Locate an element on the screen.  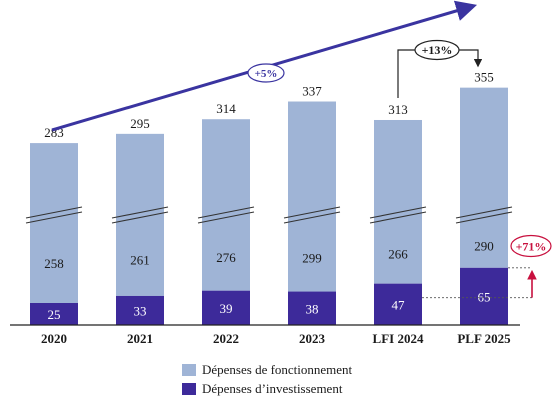
data-label-investissement: 33 is located at coordinates (140, 310).